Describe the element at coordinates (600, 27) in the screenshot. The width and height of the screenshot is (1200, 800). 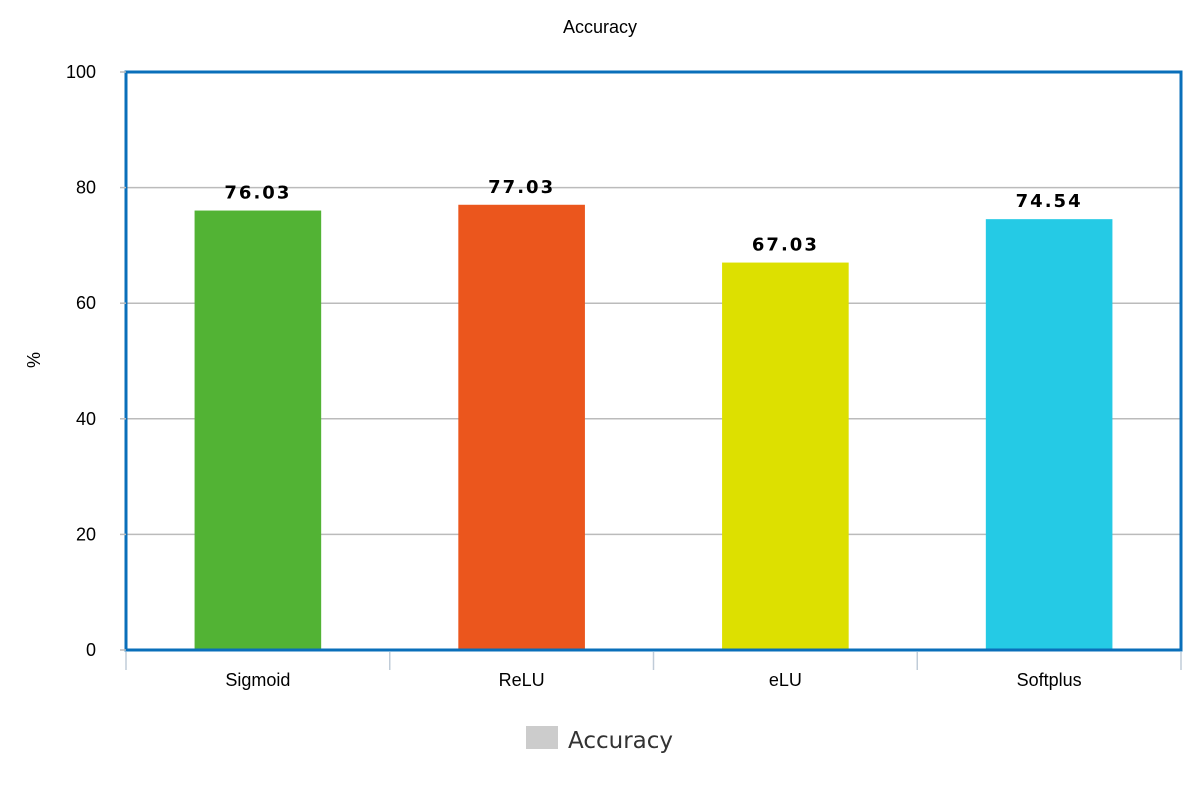
I see `chart-title: Accuracy` at that location.